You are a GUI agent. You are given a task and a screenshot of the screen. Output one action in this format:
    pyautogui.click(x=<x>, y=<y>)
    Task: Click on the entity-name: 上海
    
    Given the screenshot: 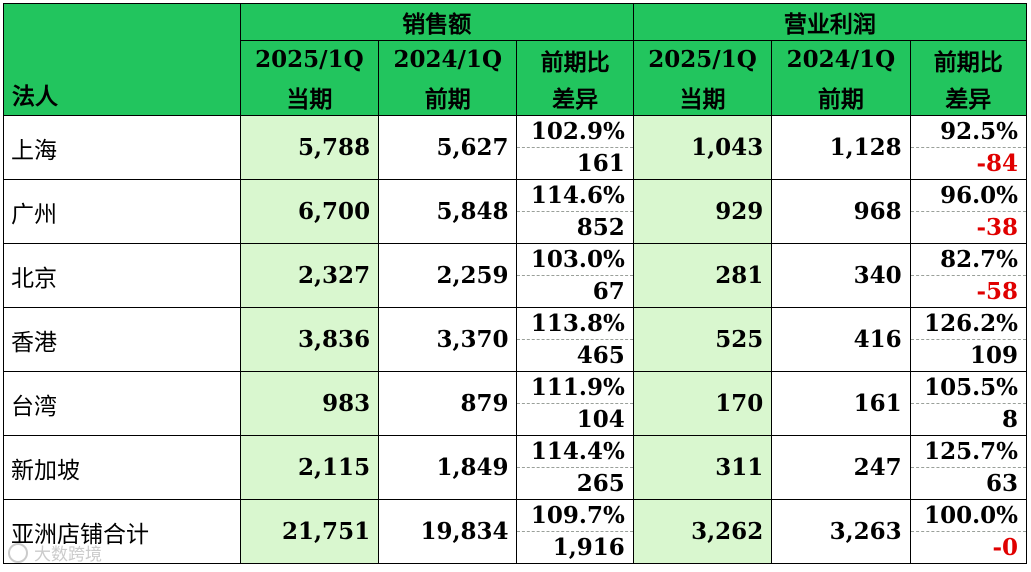 What is the action you would take?
    pyautogui.click(x=122, y=147)
    